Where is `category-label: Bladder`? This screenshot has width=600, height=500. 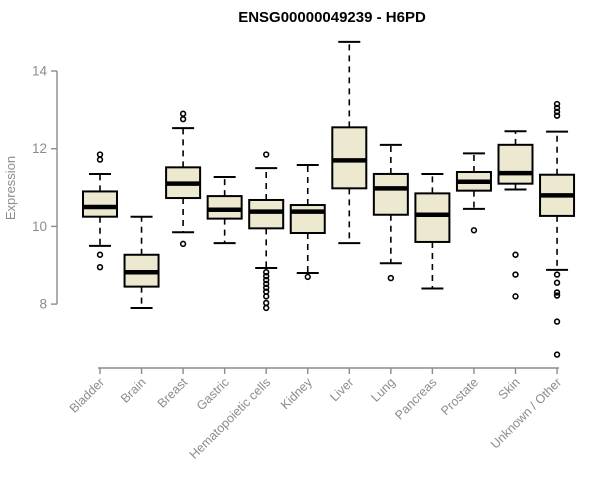 category-label: Bladder is located at coordinates (87, 395).